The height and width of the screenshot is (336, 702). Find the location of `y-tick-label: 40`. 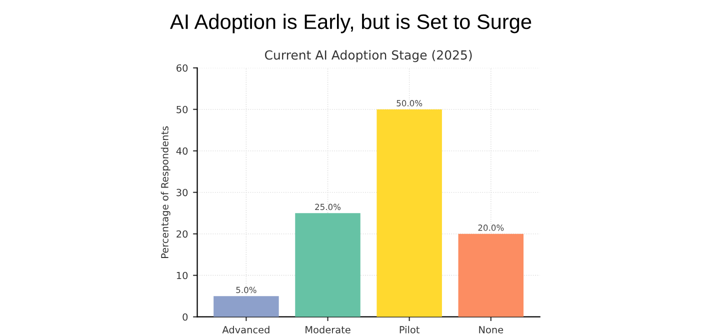

y-tick-label: 40 is located at coordinates (182, 151).